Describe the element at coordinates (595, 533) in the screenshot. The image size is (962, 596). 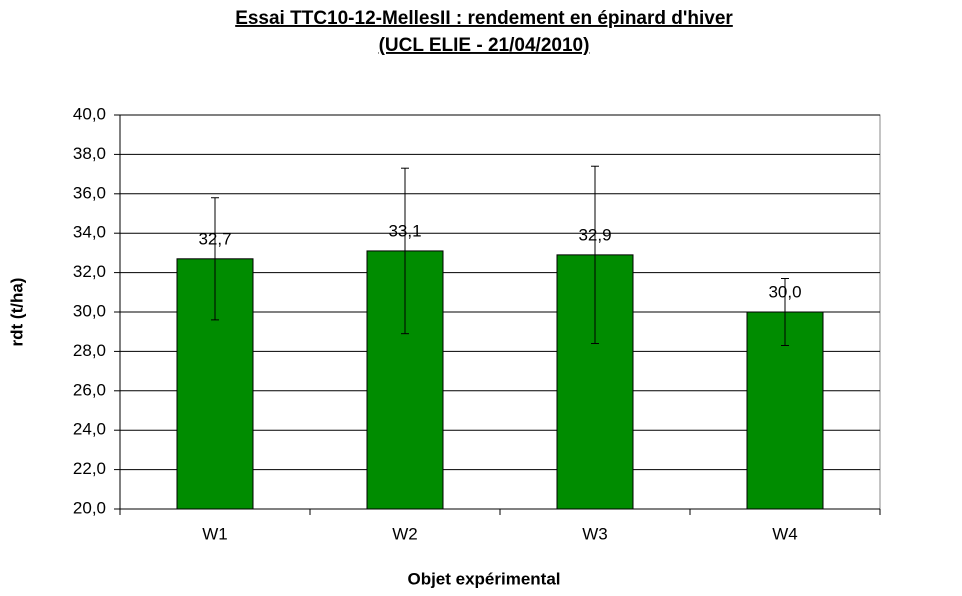
I see `x-tick-label: W3` at that location.